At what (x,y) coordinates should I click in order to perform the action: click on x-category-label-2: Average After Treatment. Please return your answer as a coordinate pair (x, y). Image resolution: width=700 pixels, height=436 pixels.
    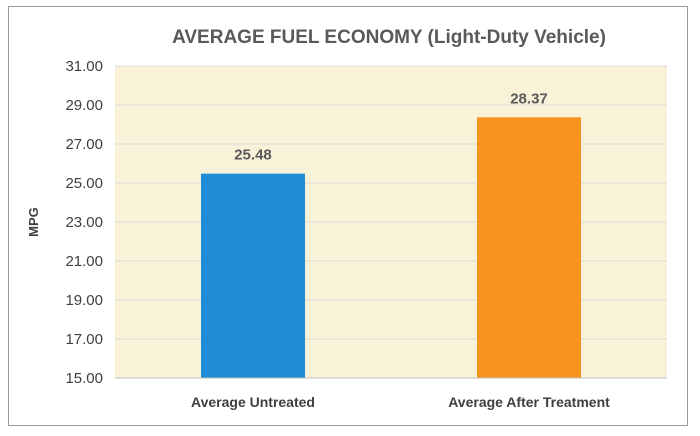
    Looking at the image, I should click on (529, 402).